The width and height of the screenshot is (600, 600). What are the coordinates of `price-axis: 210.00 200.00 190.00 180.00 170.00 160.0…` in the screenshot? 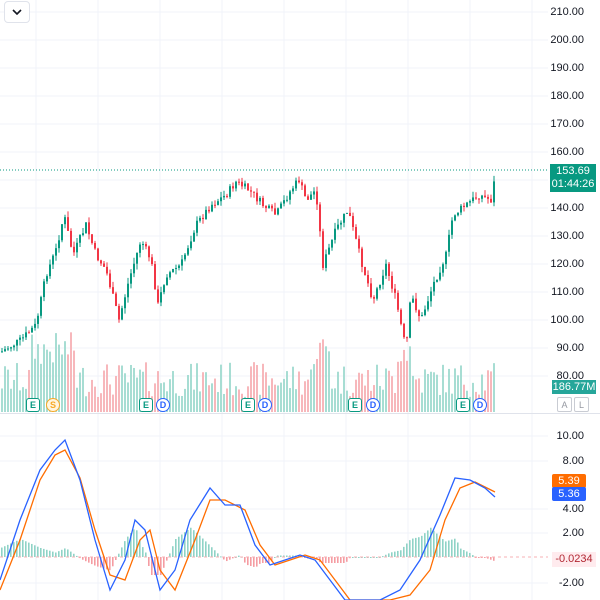 It's located at (575, 300).